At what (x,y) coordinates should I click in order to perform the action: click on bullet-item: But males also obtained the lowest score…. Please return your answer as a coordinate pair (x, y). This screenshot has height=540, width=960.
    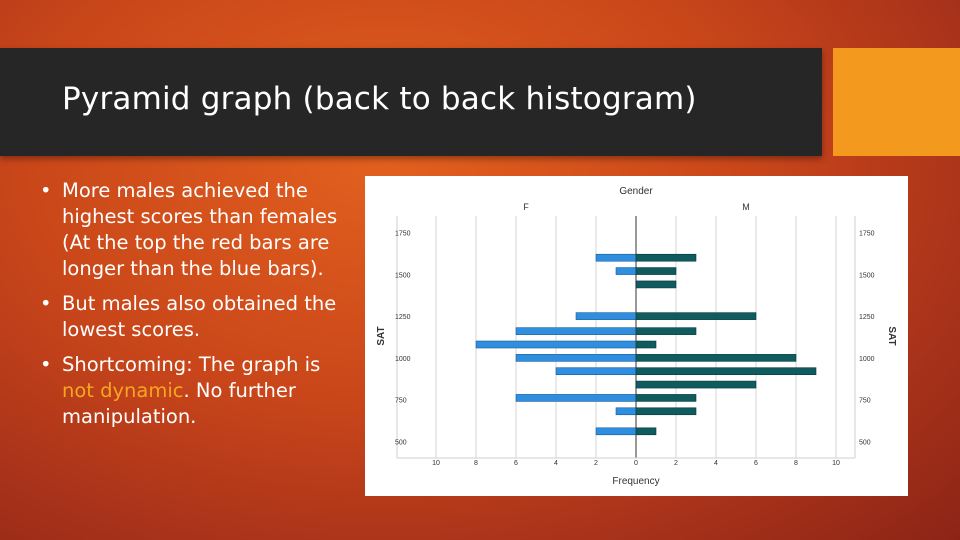
    Looking at the image, I should click on (190, 317).